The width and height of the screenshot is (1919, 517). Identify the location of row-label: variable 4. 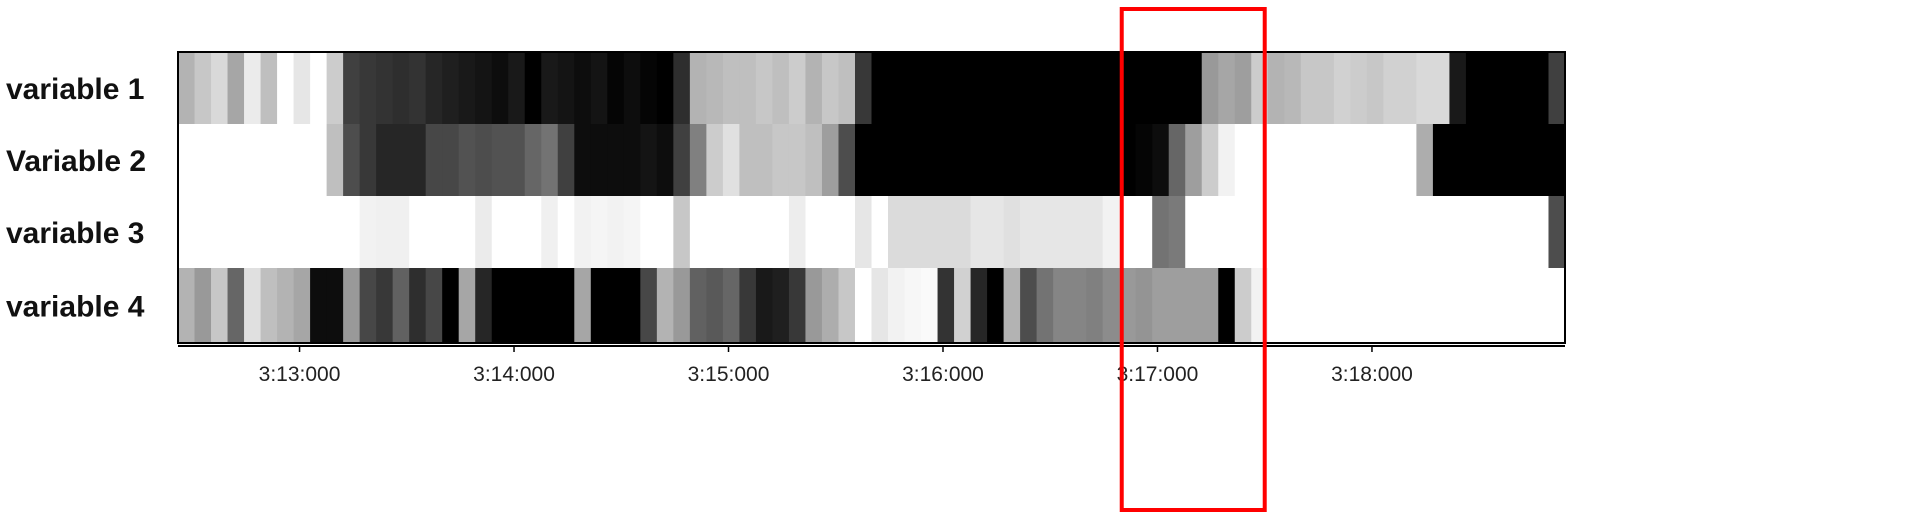
(75, 307).